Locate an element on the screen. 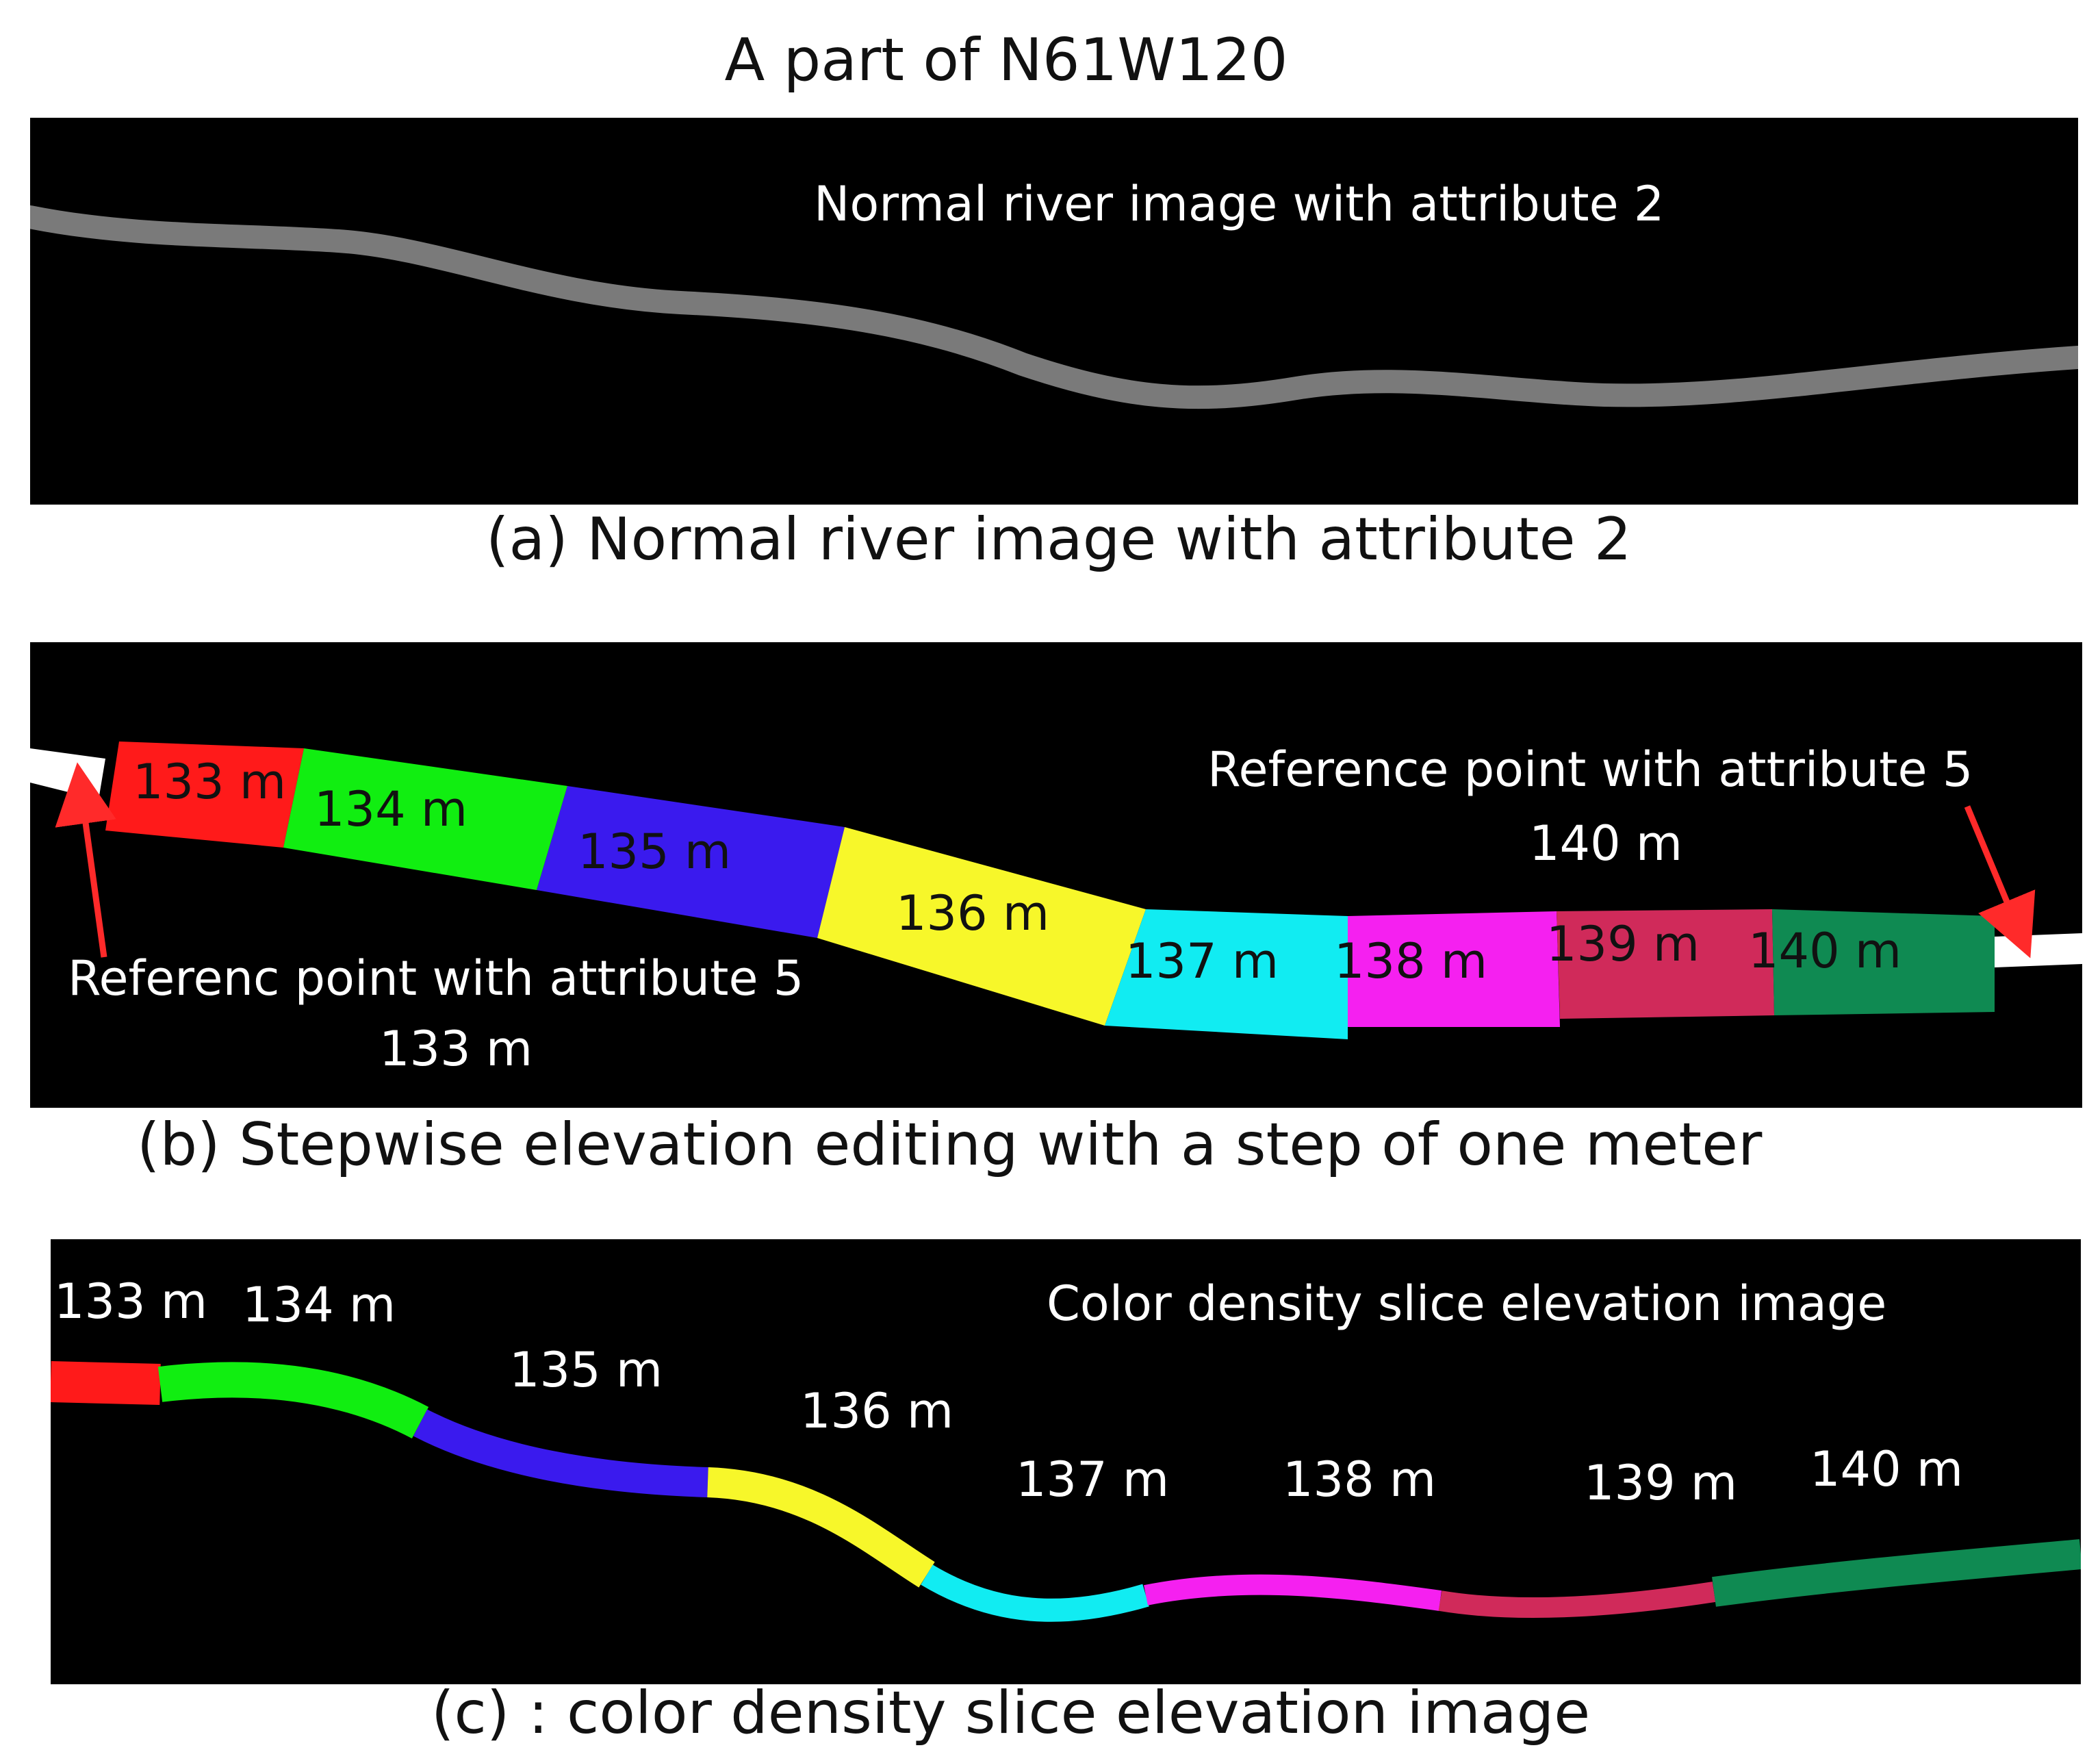 The width and height of the screenshot is (2100, 1763). slice-label-137: 137 m is located at coordinates (1092, 1479).